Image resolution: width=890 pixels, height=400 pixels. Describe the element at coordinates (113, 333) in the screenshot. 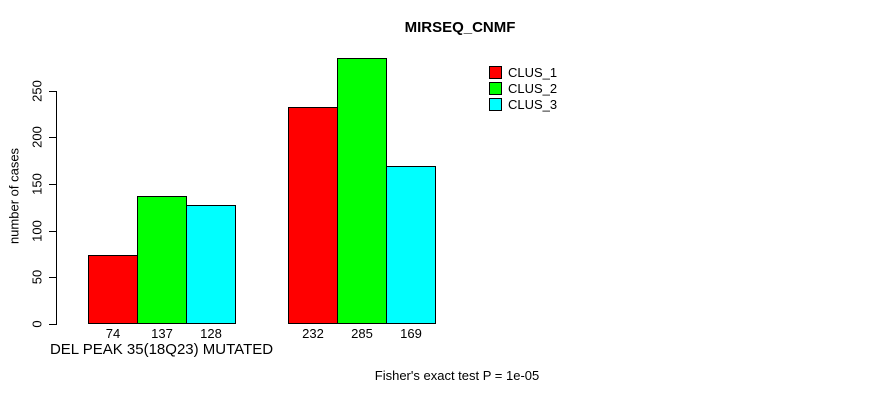

I see `bar-value-label: 74` at that location.